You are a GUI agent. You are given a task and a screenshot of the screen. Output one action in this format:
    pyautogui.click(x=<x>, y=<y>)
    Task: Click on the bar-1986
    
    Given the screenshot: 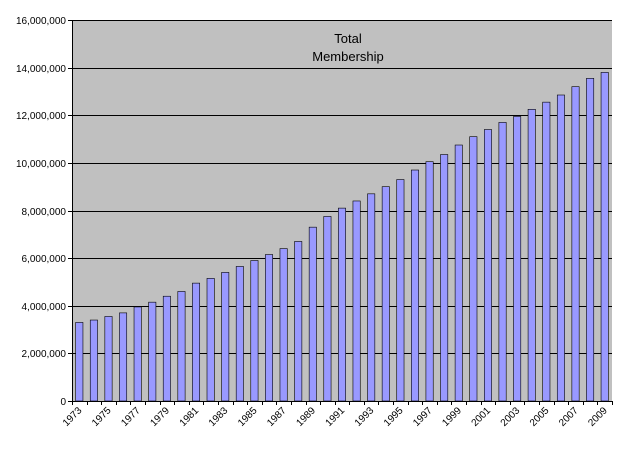 What is the action you would take?
    pyautogui.click(x=269, y=328)
    